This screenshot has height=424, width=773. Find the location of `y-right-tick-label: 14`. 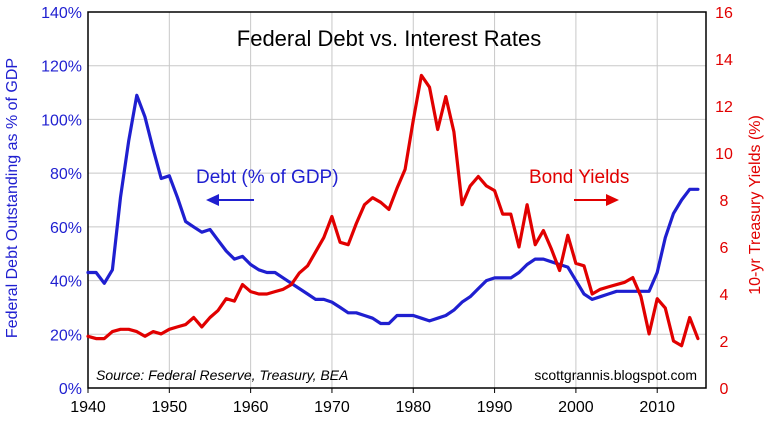

y-right-tick-label: 14 is located at coordinates (724, 60).